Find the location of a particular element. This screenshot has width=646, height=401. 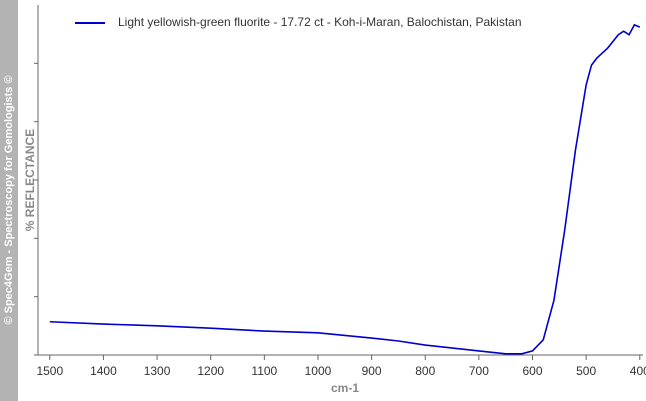

x-tick-label: 1300 is located at coordinates (157, 371).